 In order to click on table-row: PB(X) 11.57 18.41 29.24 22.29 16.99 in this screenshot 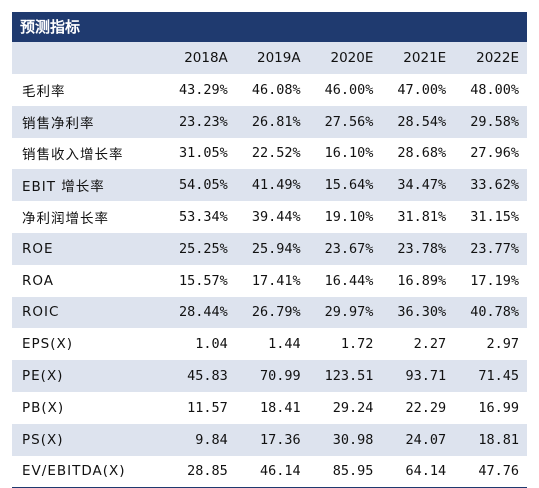, I will do `click(269, 408)`.